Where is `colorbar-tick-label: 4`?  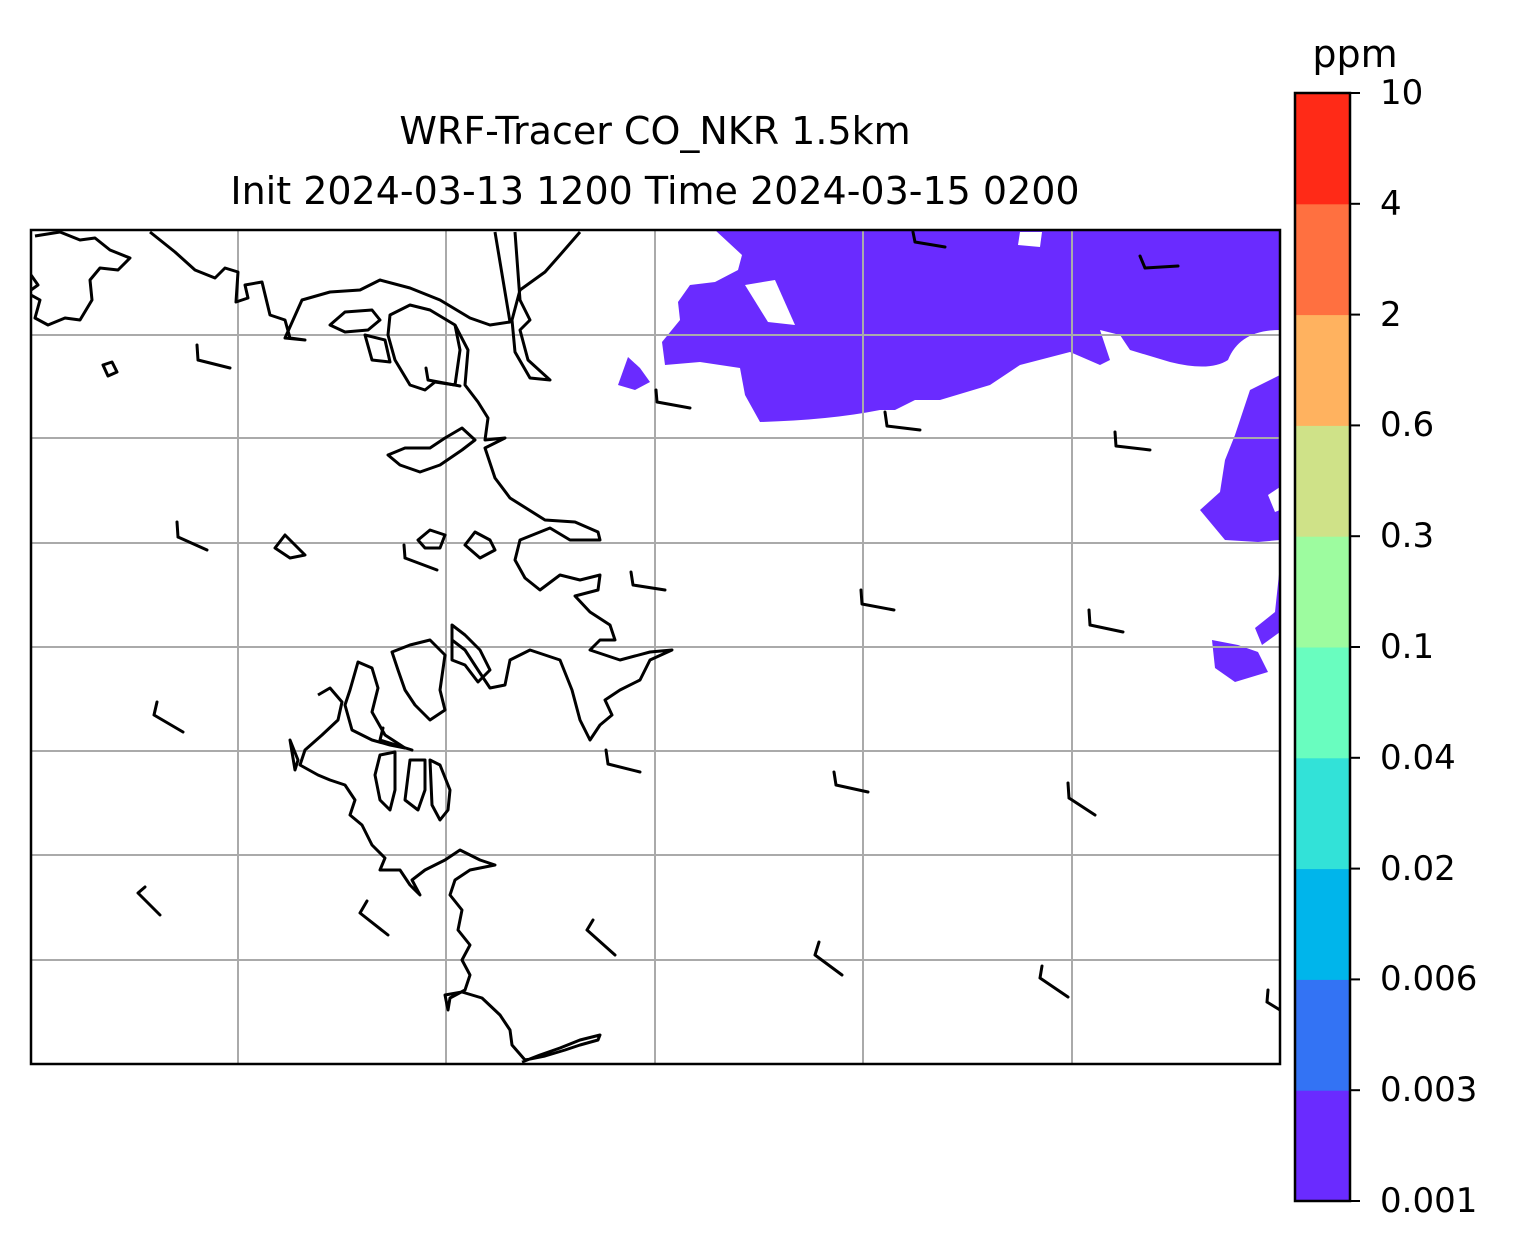
colorbar-tick-label: 4 is located at coordinates (1391, 203).